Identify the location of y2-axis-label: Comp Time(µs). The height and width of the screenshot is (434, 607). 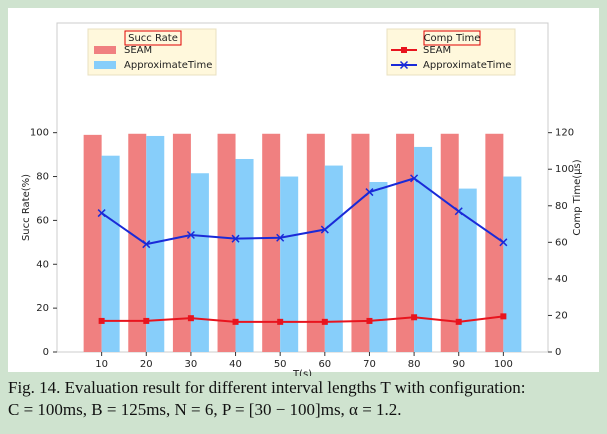
(577, 197).